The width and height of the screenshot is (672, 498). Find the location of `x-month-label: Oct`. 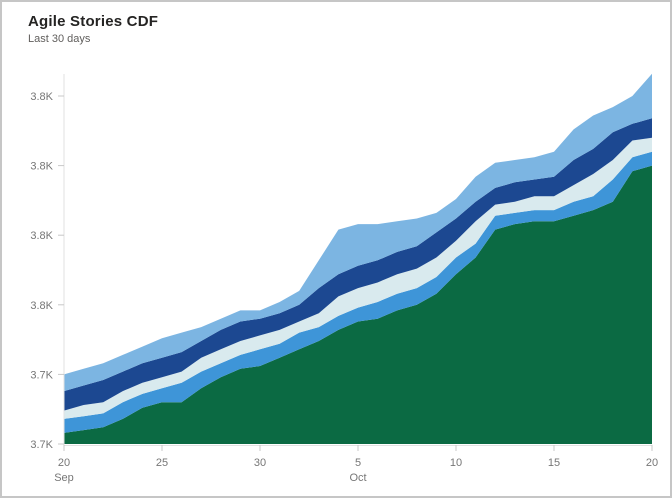

x-month-label: Oct is located at coordinates (357, 478).